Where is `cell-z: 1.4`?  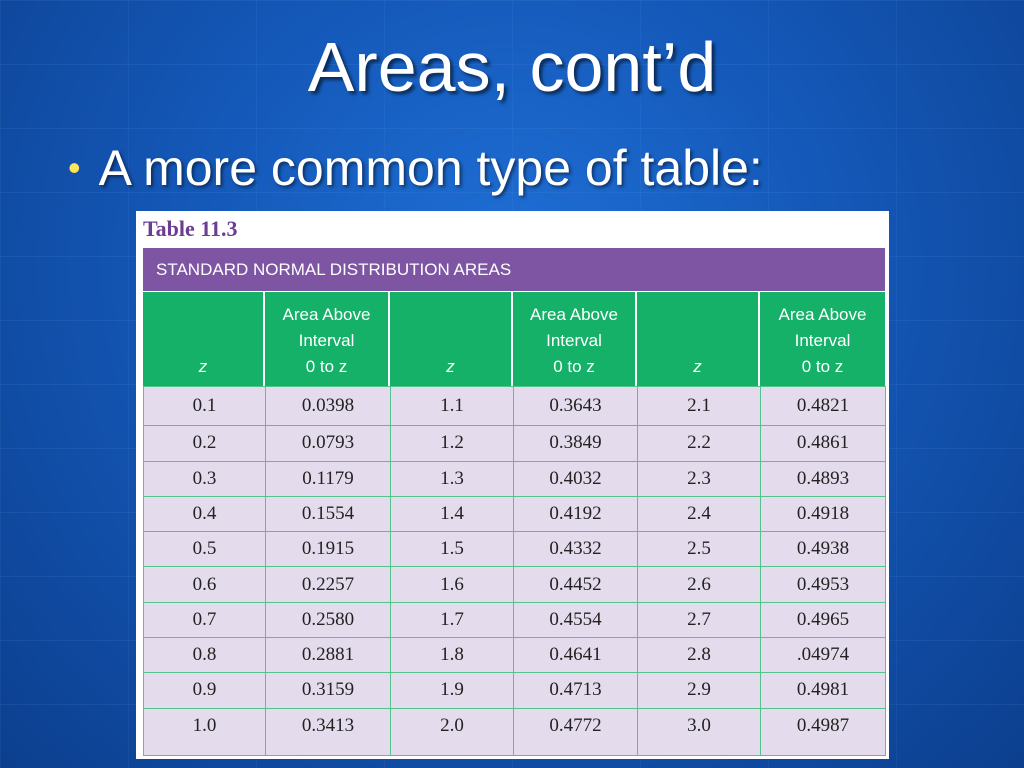
cell-z: 1.4 is located at coordinates (452, 514).